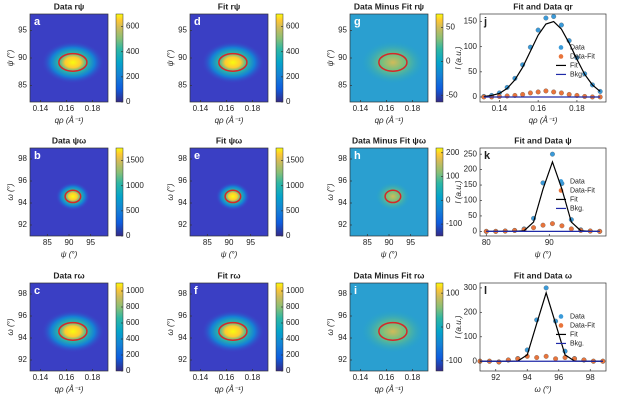 Image resolution: width=640 pixels, height=401 pixels. Describe the element at coordinates (590, 377) in the screenshot. I see `x-tick-label: 98` at that location.